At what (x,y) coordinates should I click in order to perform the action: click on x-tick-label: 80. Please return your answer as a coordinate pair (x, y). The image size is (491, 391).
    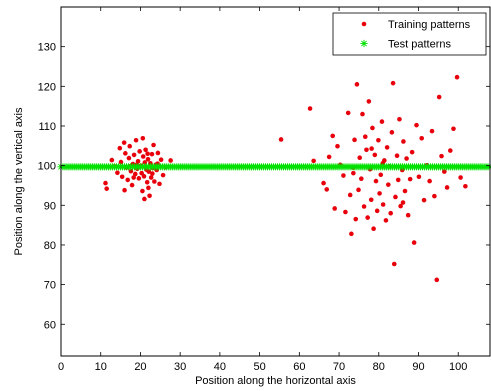
    Looking at the image, I should click on (379, 367).